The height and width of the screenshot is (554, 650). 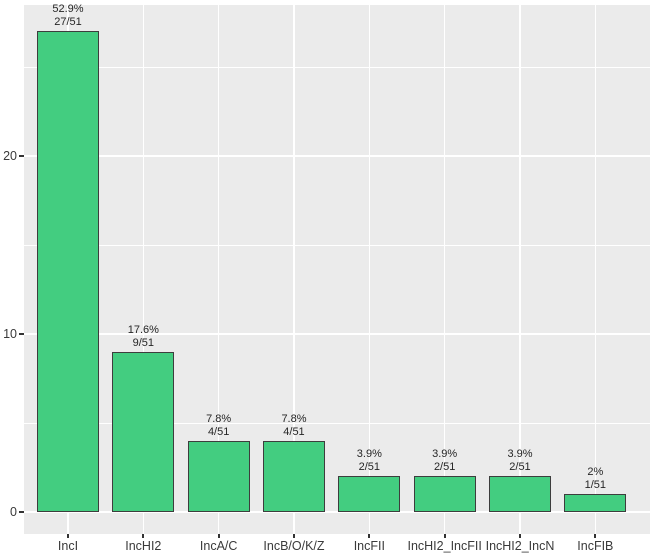 I want to click on x-axis-label: IncFII, so click(x=369, y=546).